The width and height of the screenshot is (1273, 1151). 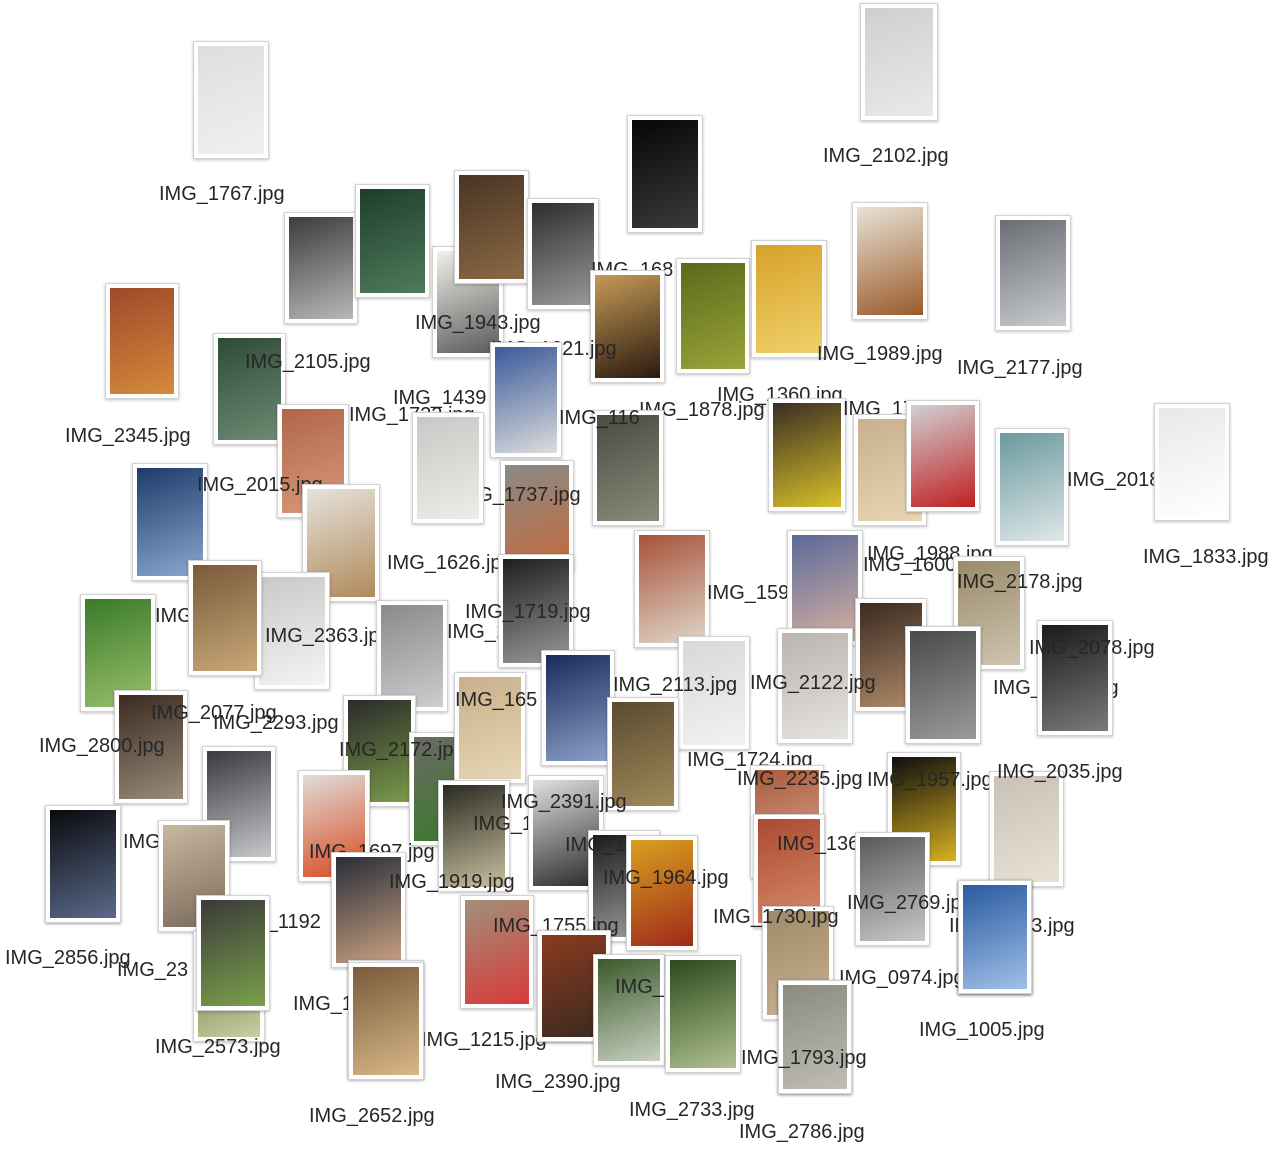 What do you see at coordinates (372, 1116) in the screenshot?
I see `photo-filename-label: IMG_2652.jpg` at bounding box center [372, 1116].